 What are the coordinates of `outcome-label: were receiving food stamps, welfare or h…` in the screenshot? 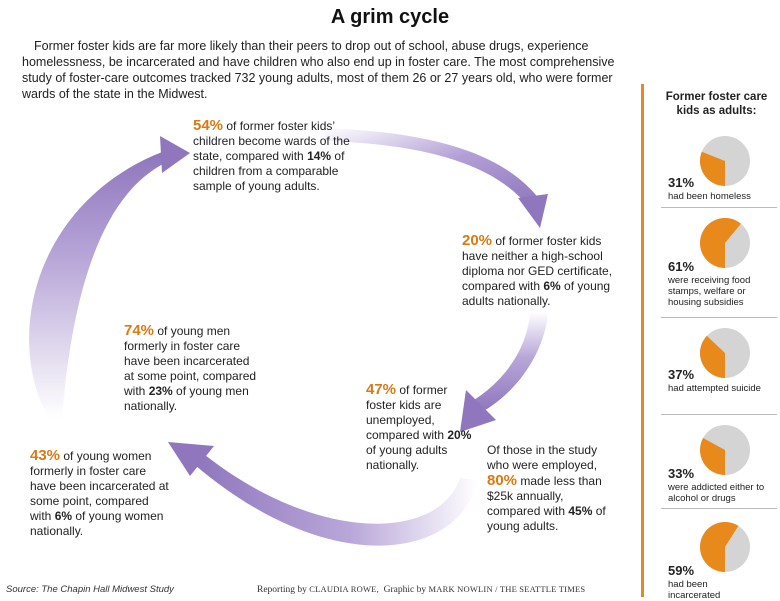 It's located at (709, 291).